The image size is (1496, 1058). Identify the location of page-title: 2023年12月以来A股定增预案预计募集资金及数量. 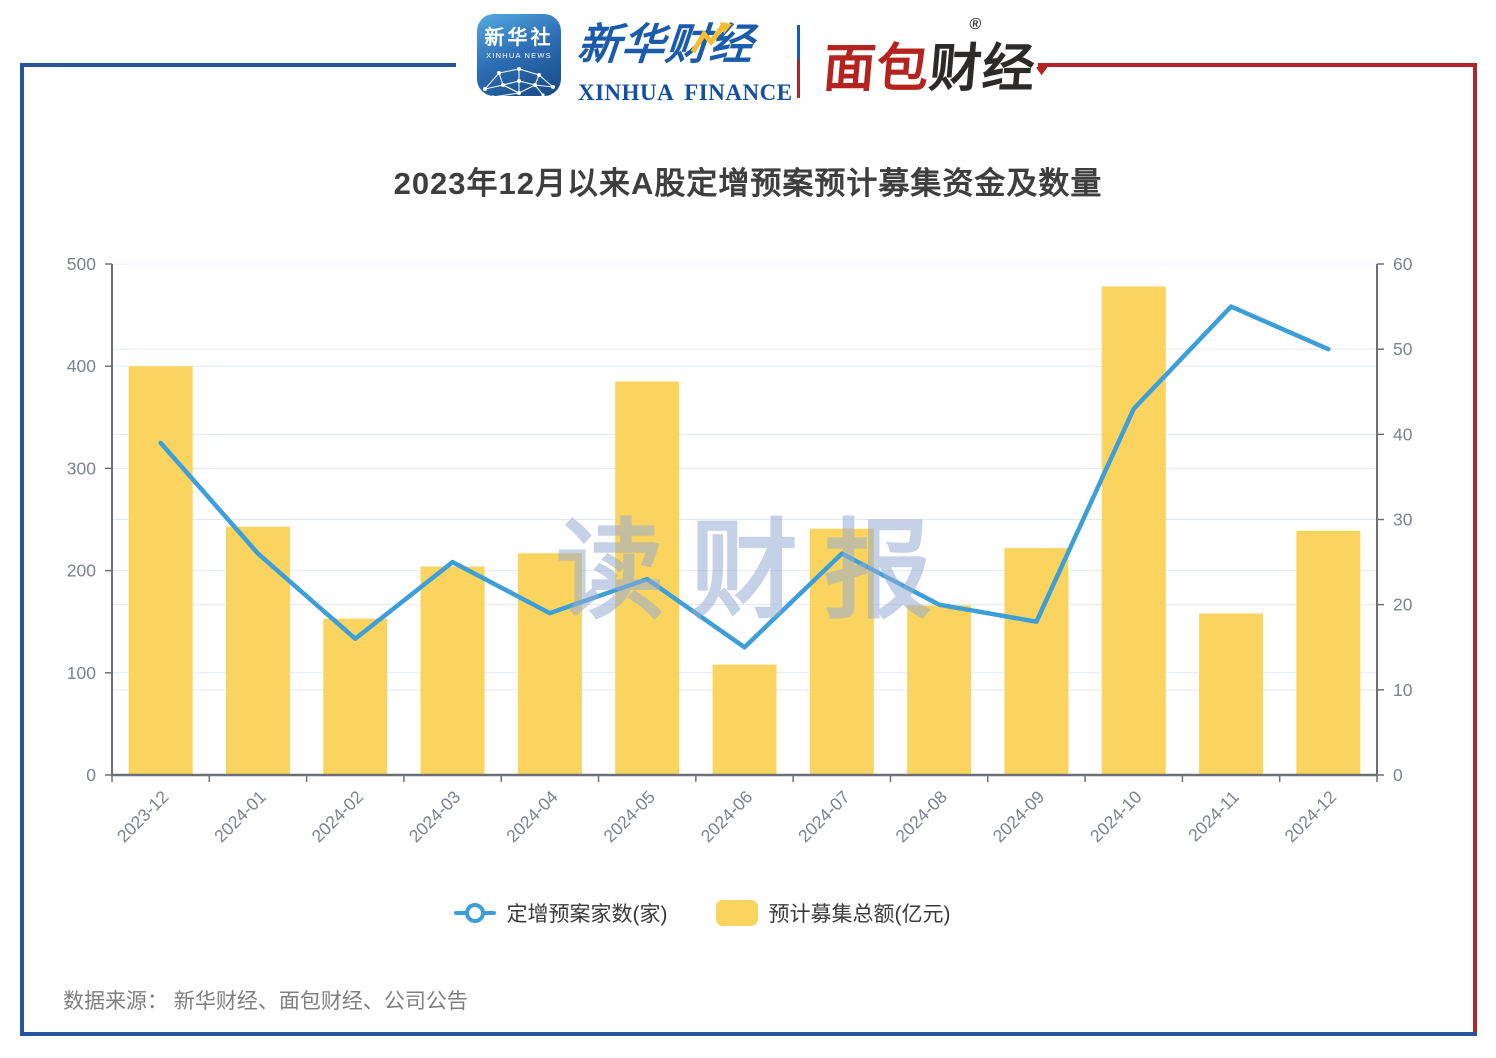
(748, 183).